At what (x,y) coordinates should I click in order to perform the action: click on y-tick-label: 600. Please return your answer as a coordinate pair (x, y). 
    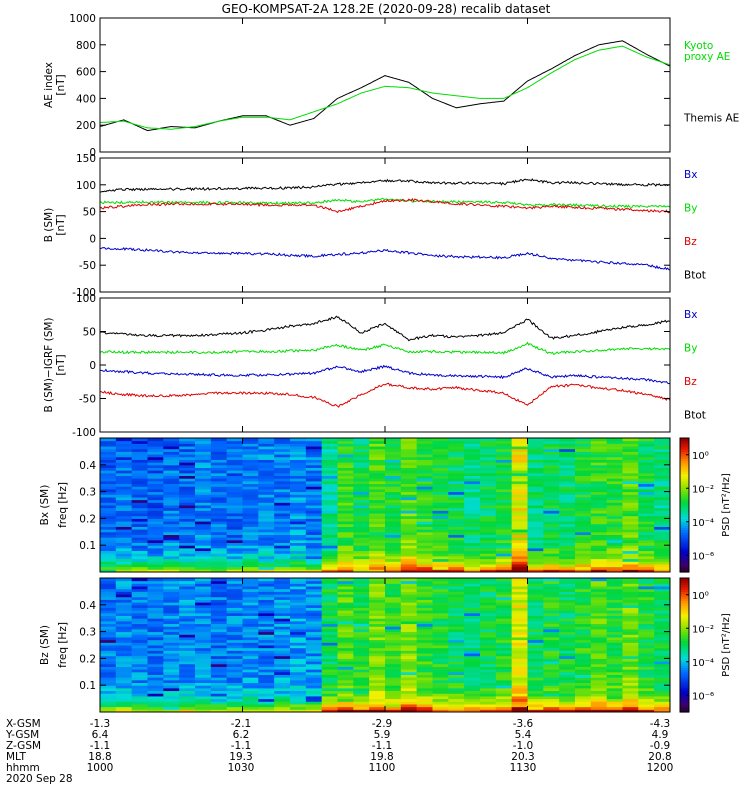
    Looking at the image, I should click on (86, 73).